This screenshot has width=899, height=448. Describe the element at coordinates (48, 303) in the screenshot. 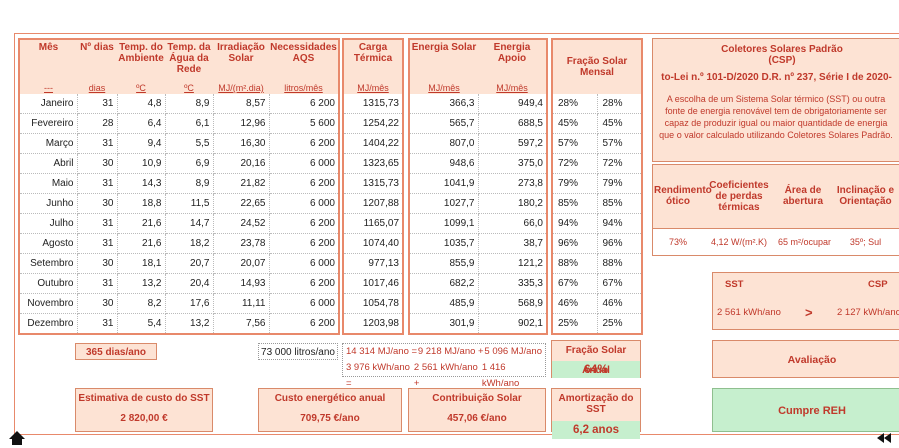

I see `cell: Novembro` at that location.